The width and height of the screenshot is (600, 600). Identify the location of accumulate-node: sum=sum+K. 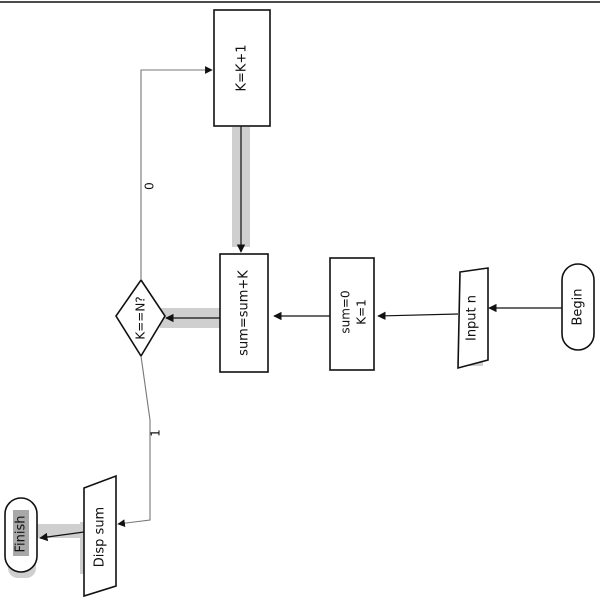
(244, 313).